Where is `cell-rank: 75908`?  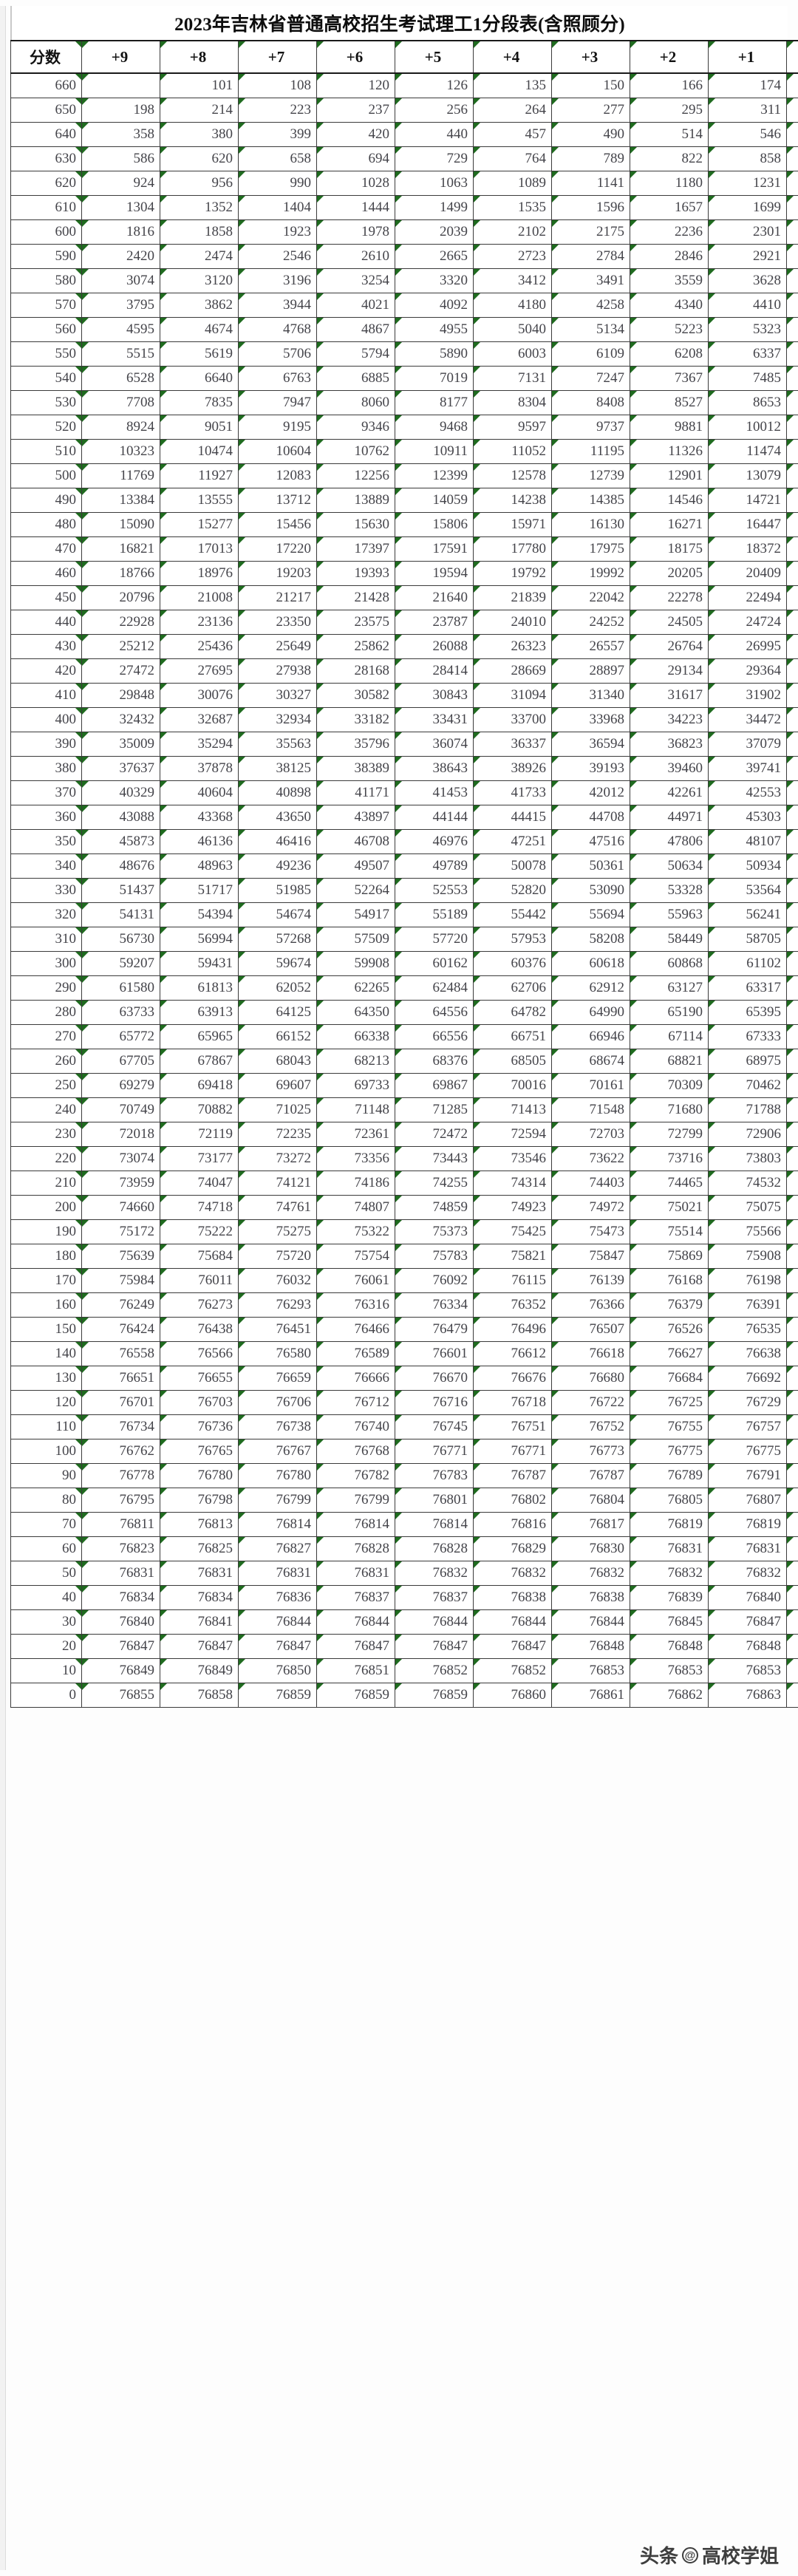 cell-rank: 75908 is located at coordinates (747, 1256).